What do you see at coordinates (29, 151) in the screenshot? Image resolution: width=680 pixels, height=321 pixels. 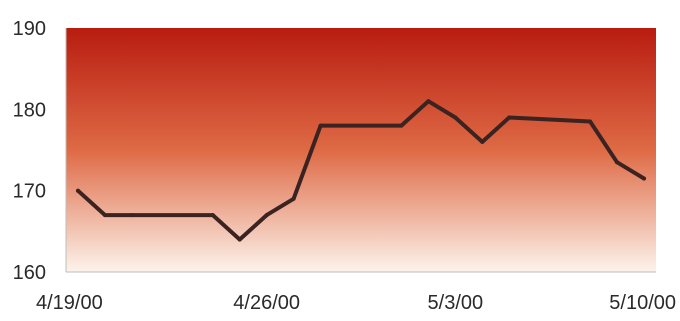 I see `y-tick-labels: 160 170 180 190` at bounding box center [29, 151].